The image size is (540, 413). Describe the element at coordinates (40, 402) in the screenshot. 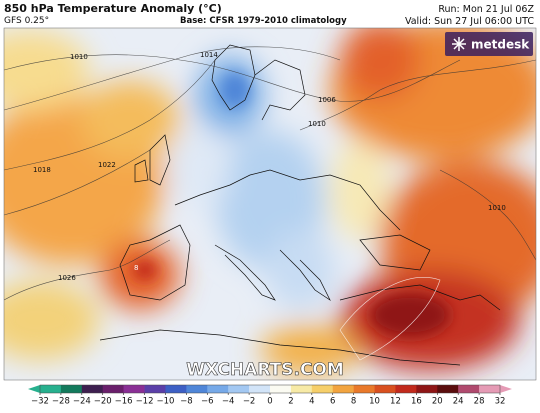

I see `colorbar-tick-label: −32` at that location.